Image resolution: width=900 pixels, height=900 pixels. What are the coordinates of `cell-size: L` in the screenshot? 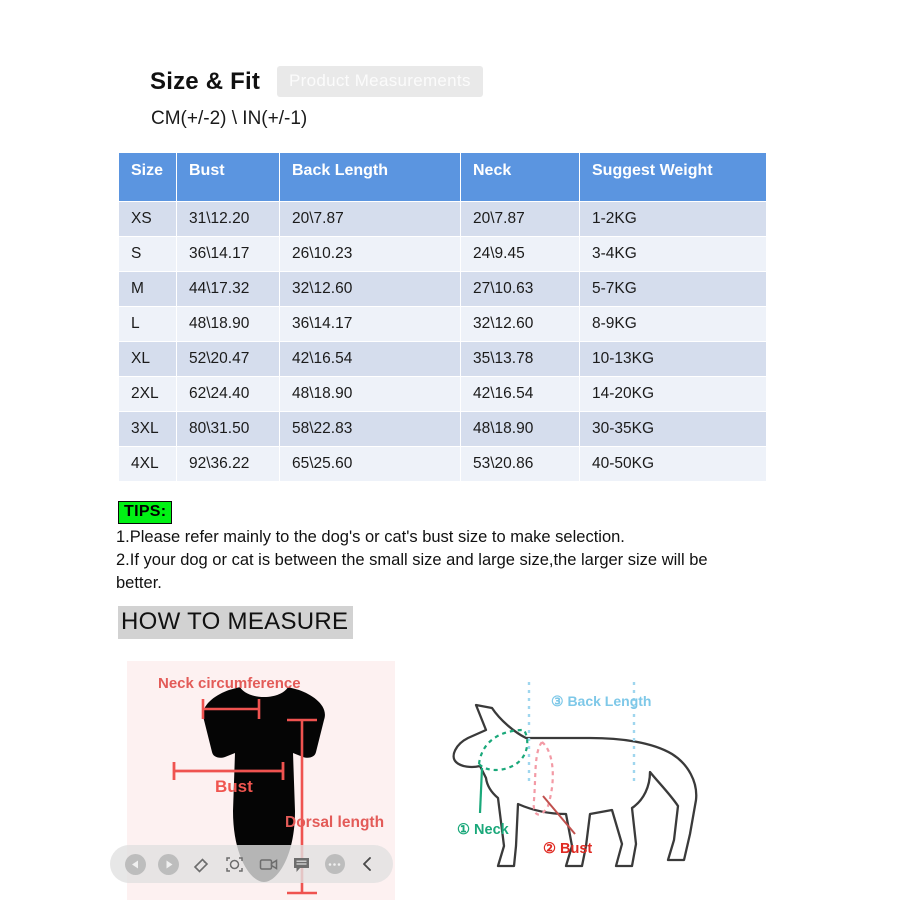 It's located at (147, 324).